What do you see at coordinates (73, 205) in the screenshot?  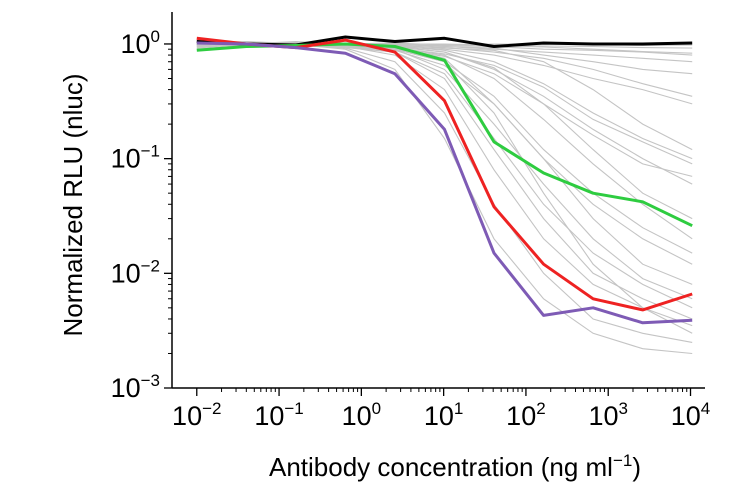 I see `y-axis-title: Normalized RLU (nluc)` at bounding box center [73, 205].